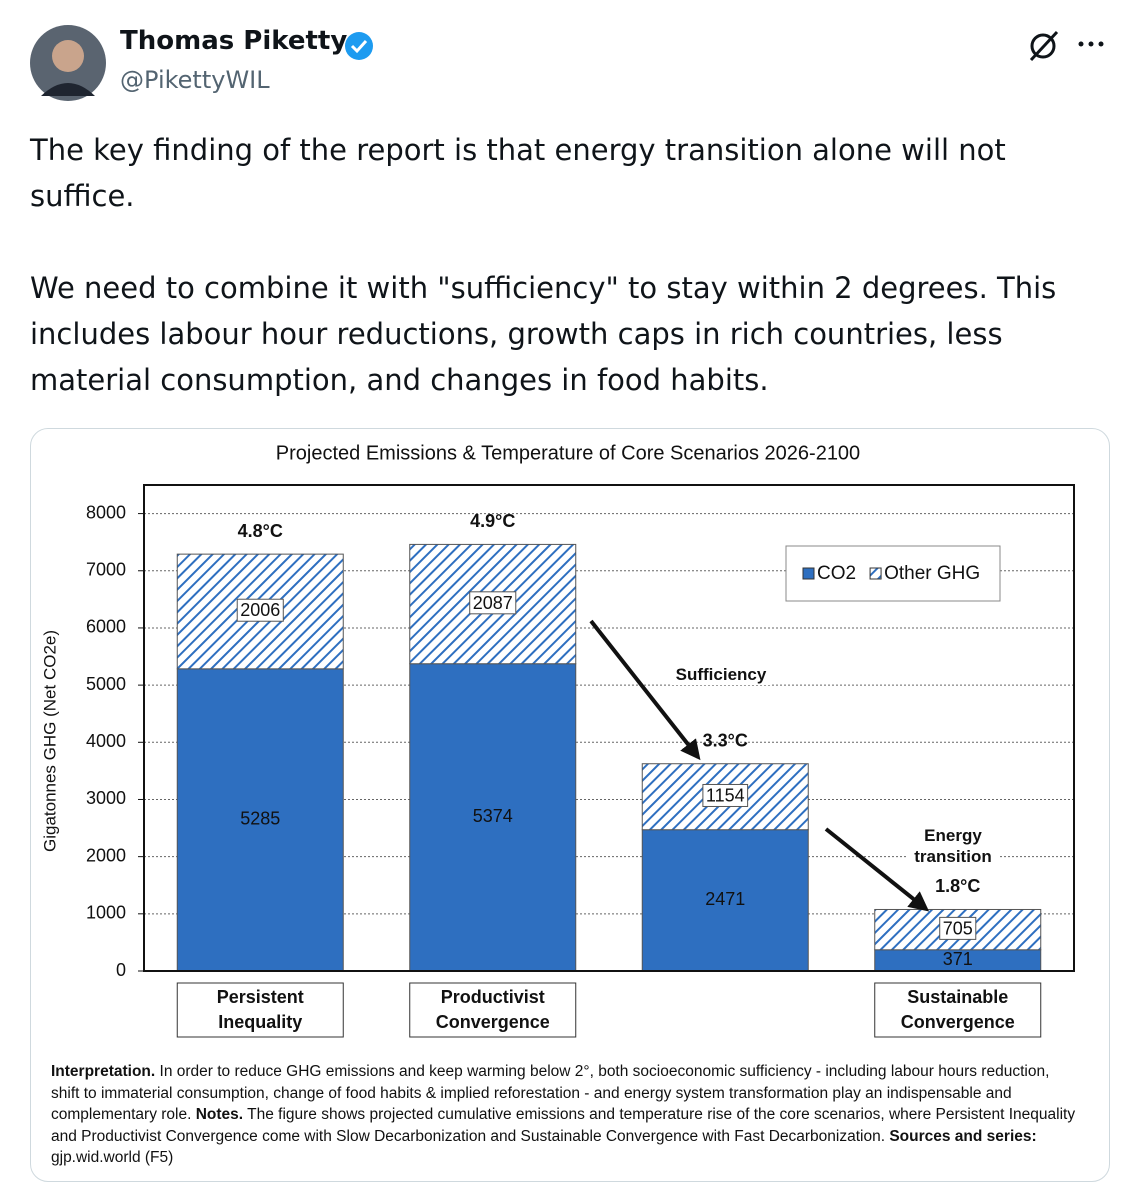 The width and height of the screenshot is (1137, 1200). Describe the element at coordinates (49, 741) in the screenshot. I see `y-axis-label: Gigatonnes GHG (Net CO2e)` at that location.